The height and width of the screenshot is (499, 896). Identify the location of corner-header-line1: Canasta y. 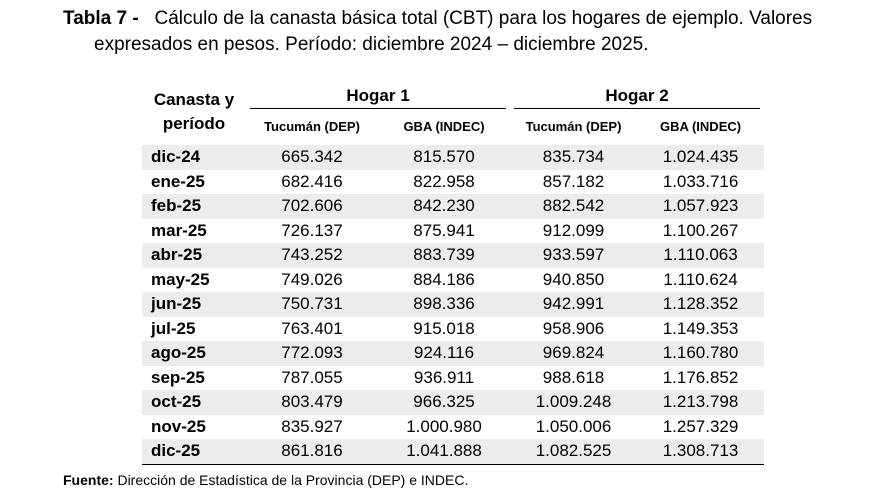
(194, 99).